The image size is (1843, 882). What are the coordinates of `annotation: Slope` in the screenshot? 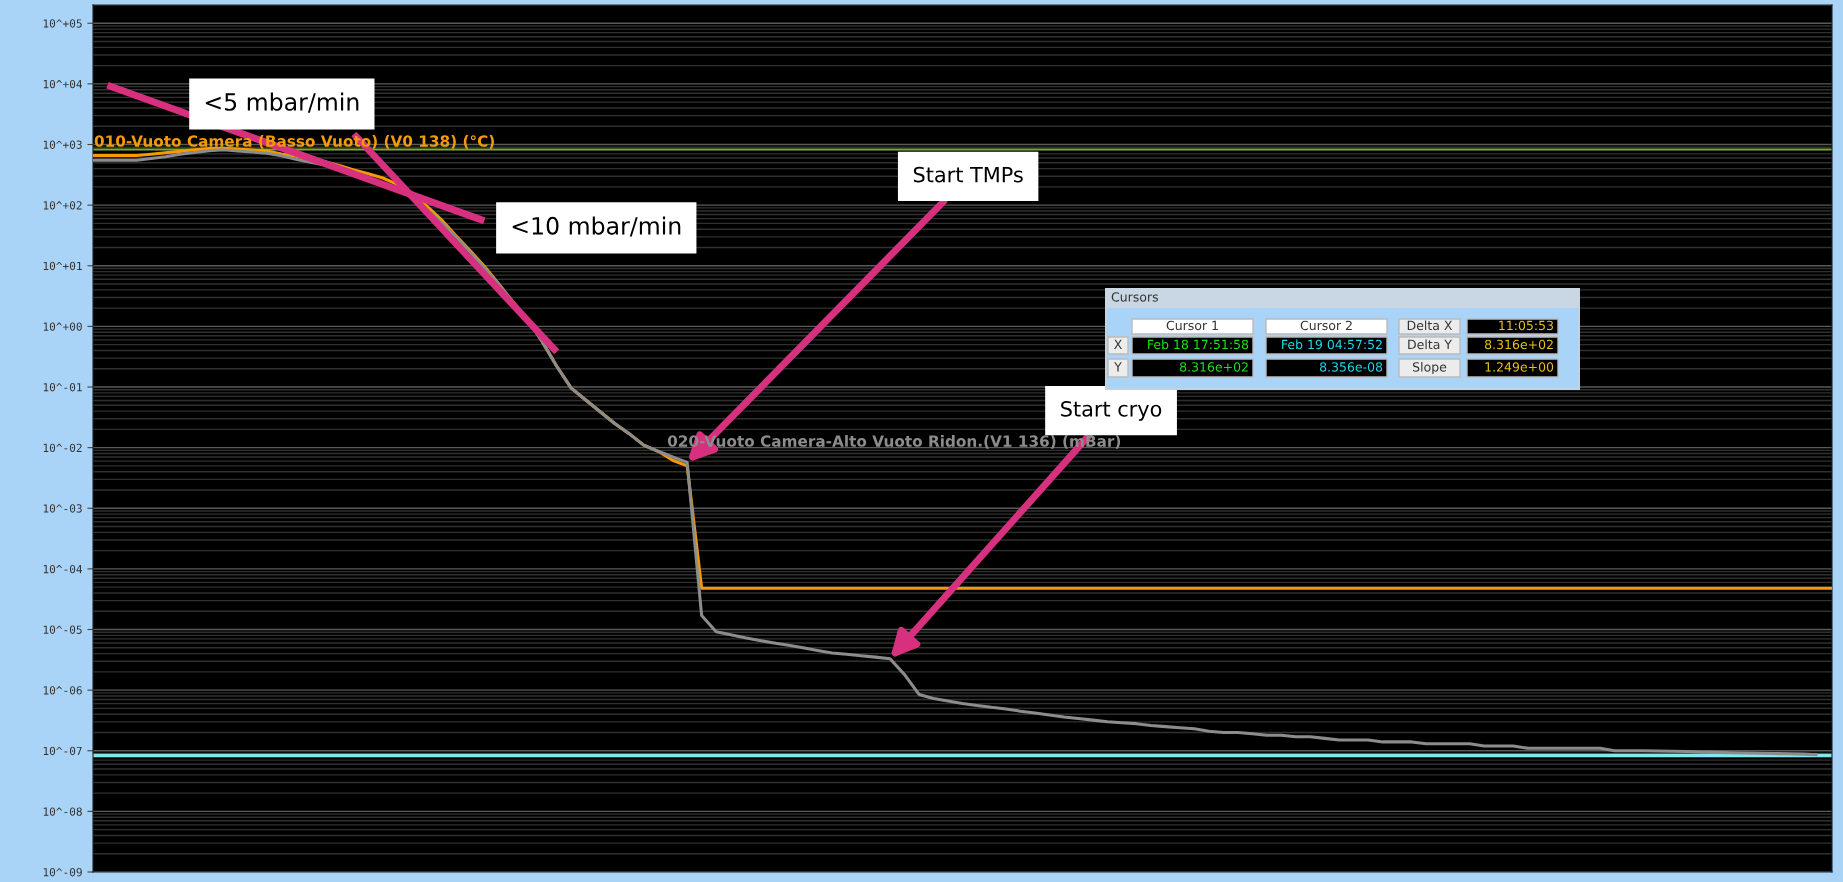 It's located at (1429, 368).